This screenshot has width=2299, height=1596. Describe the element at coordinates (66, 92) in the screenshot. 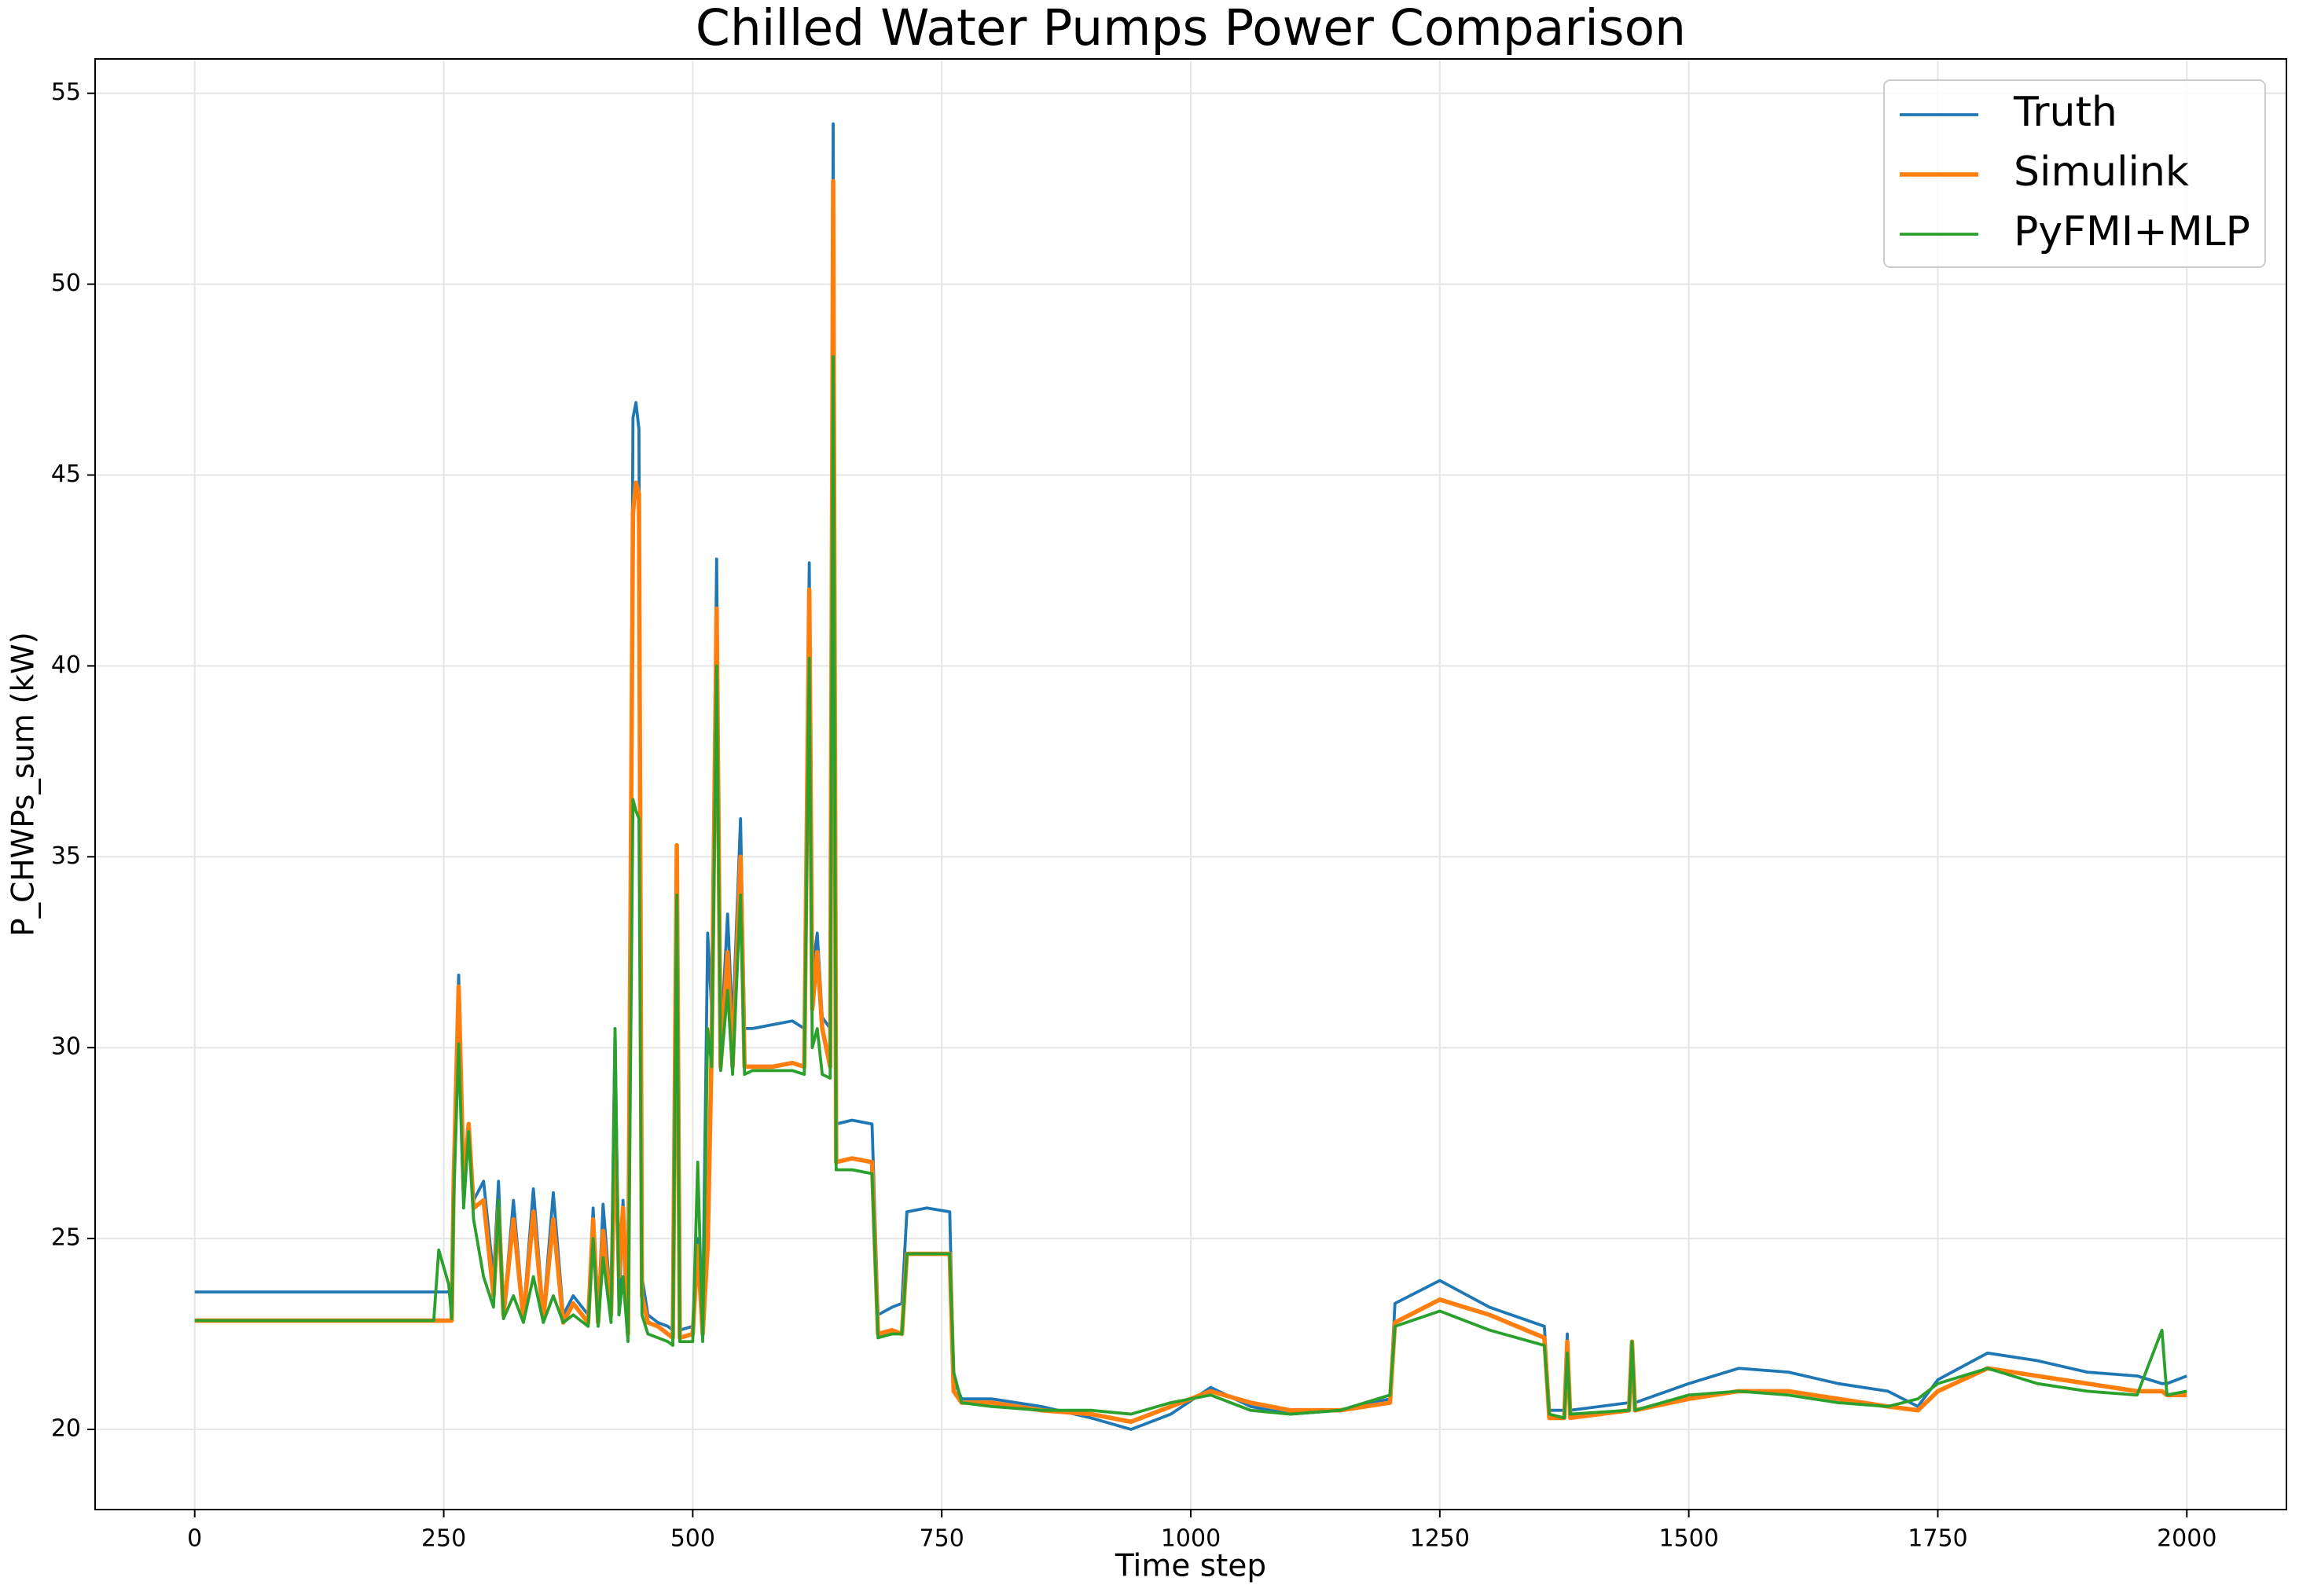

I see `y-tick-label: 55` at that location.